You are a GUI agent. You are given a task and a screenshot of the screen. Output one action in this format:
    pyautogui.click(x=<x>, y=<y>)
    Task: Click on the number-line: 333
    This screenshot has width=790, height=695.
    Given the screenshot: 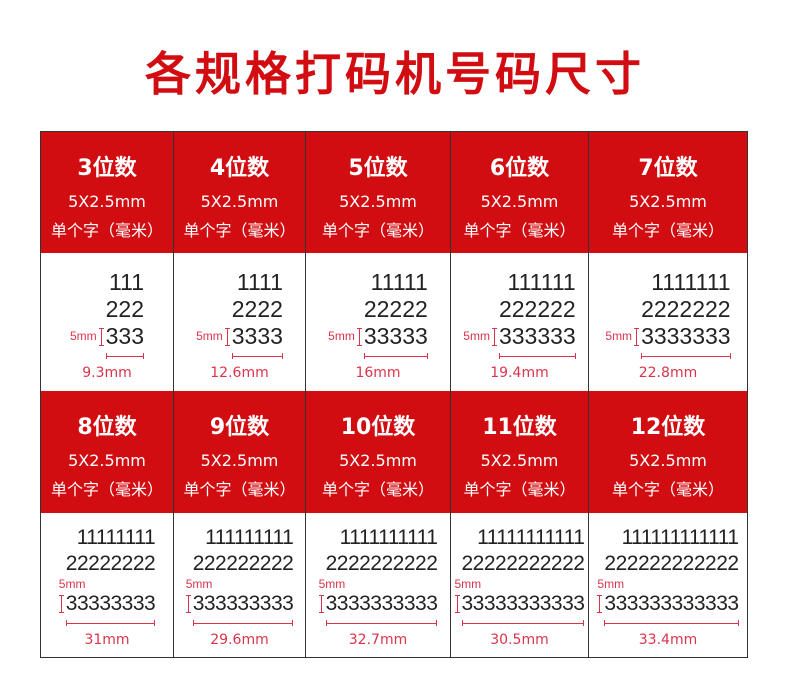 What is the action you would take?
    pyautogui.click(x=125, y=336)
    